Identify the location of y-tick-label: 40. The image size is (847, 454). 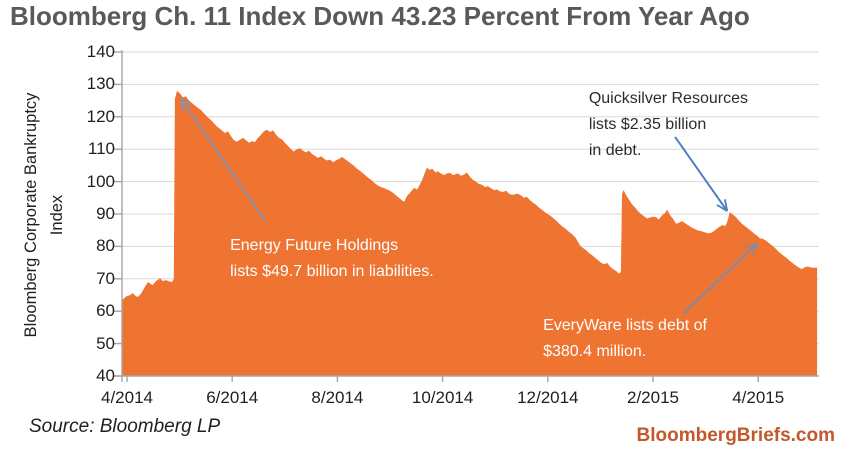
(105, 375).